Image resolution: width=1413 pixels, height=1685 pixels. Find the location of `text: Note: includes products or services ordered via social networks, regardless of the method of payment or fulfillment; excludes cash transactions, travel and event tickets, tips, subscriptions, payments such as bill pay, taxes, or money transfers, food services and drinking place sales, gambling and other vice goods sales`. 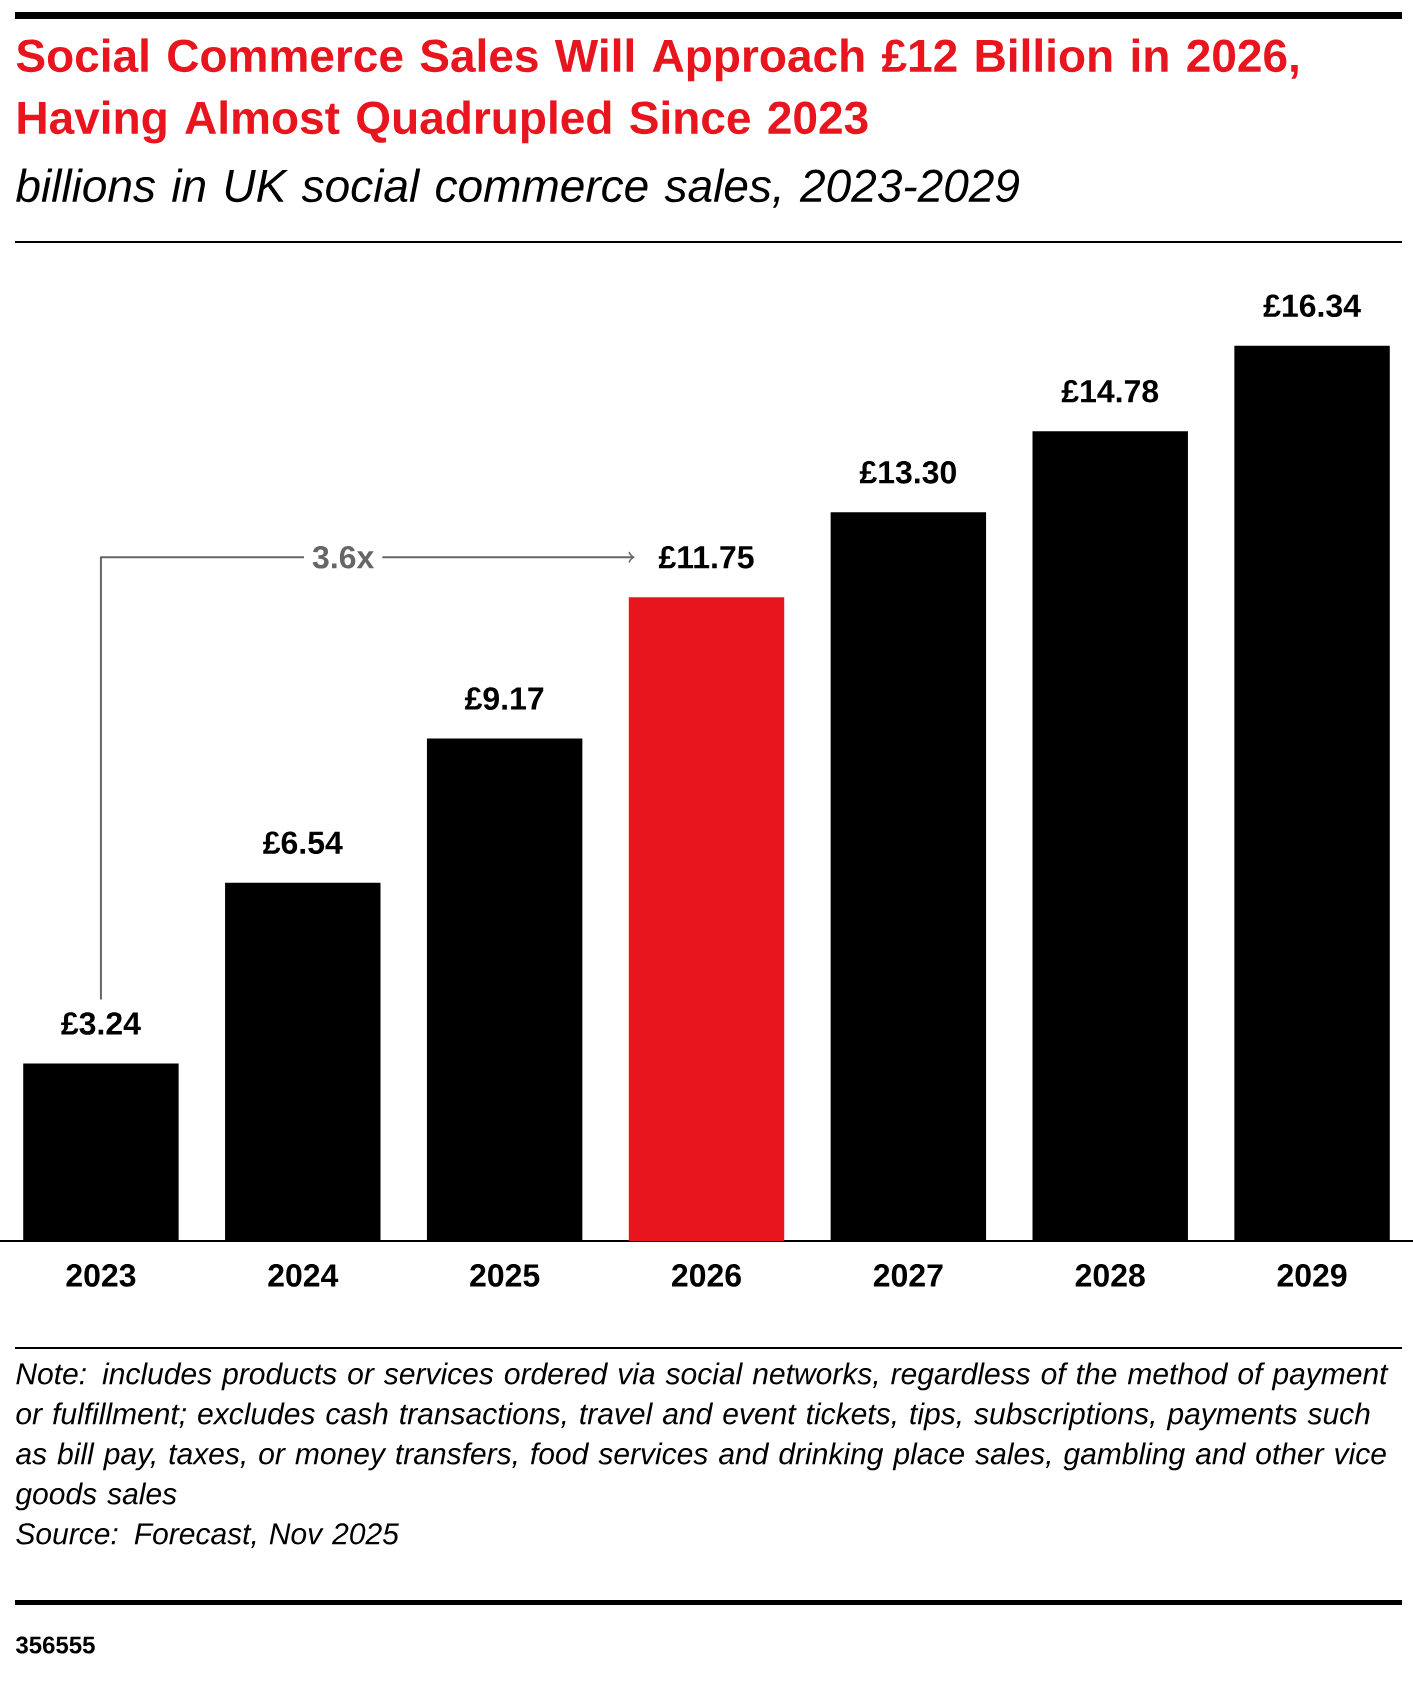

text: Note: includes products or services ordered via social networks, regardless of the method of payment or fulfillment; excludes cash transactions, travel and event tickets, tips, subscriptions, payments such as bill pay, taxes, or money transfers, food services and drinking place sales, gambling and other vice goods sales is located at coordinates (702, 1436).